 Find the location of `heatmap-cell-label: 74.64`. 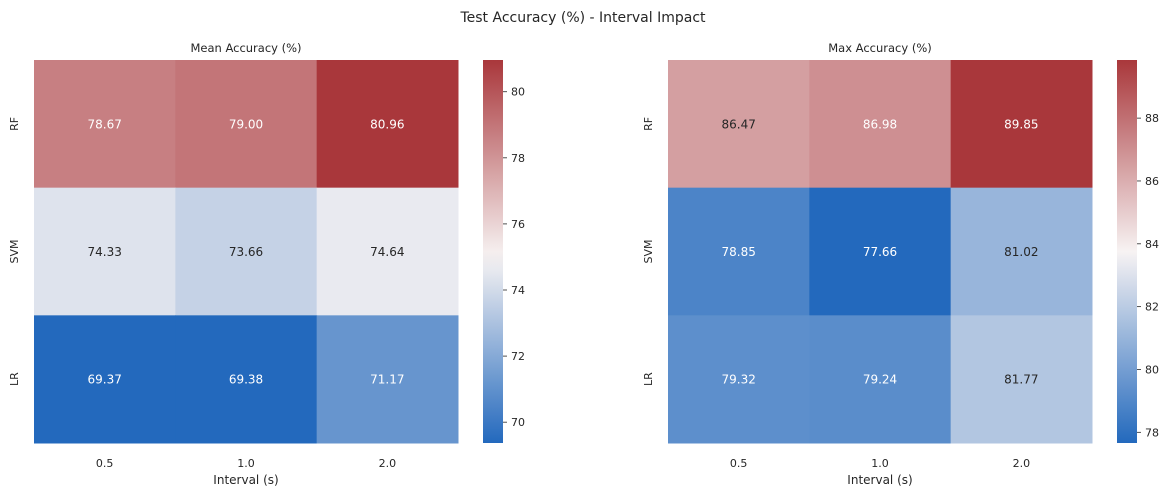

heatmap-cell-label: 74.64 is located at coordinates (387, 252).